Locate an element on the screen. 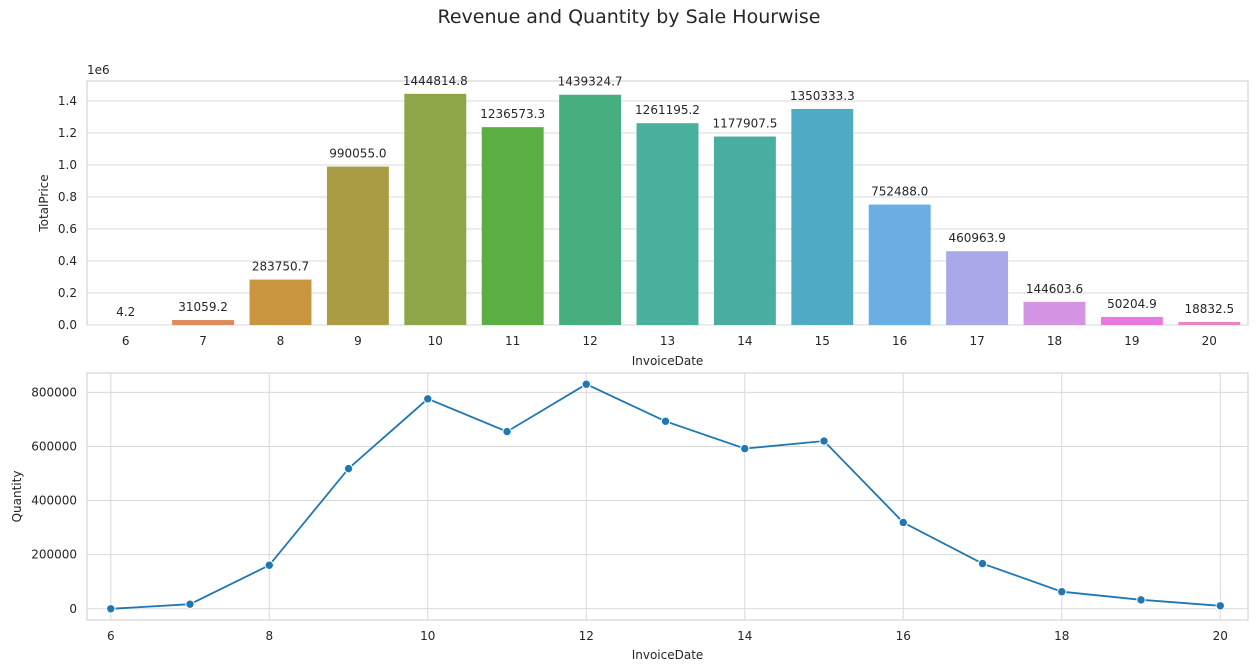  bar-chart-x-tick-label: 9 is located at coordinates (358, 341).